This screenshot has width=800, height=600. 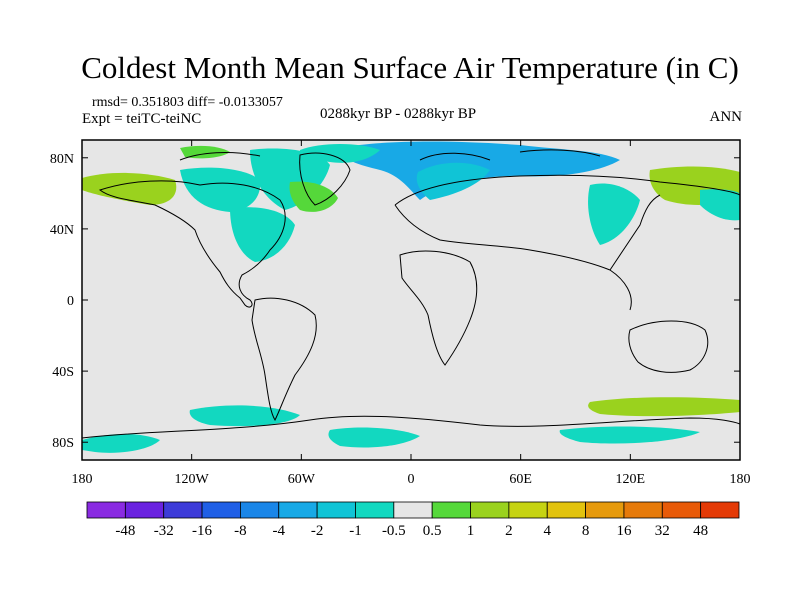 What do you see at coordinates (302, 479) in the screenshot?
I see `lon-tick-label: 60W` at bounding box center [302, 479].